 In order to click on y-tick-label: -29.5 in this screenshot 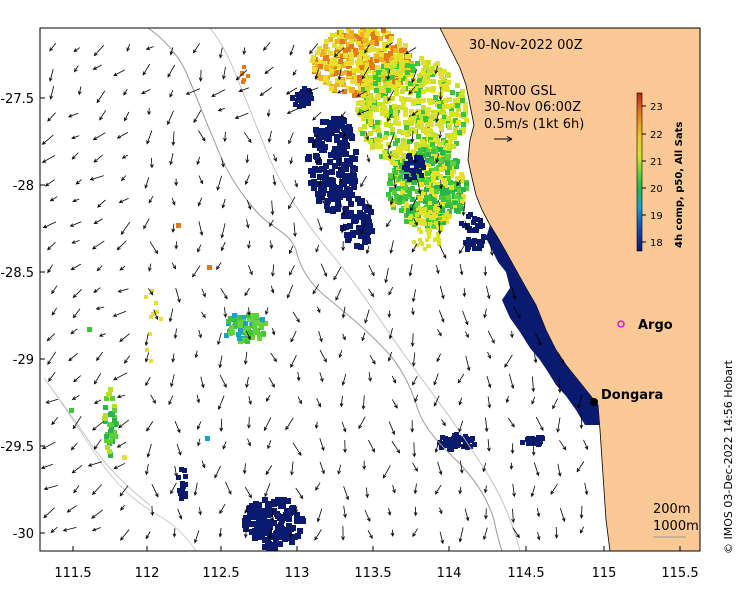, I will do `click(17, 447)`.